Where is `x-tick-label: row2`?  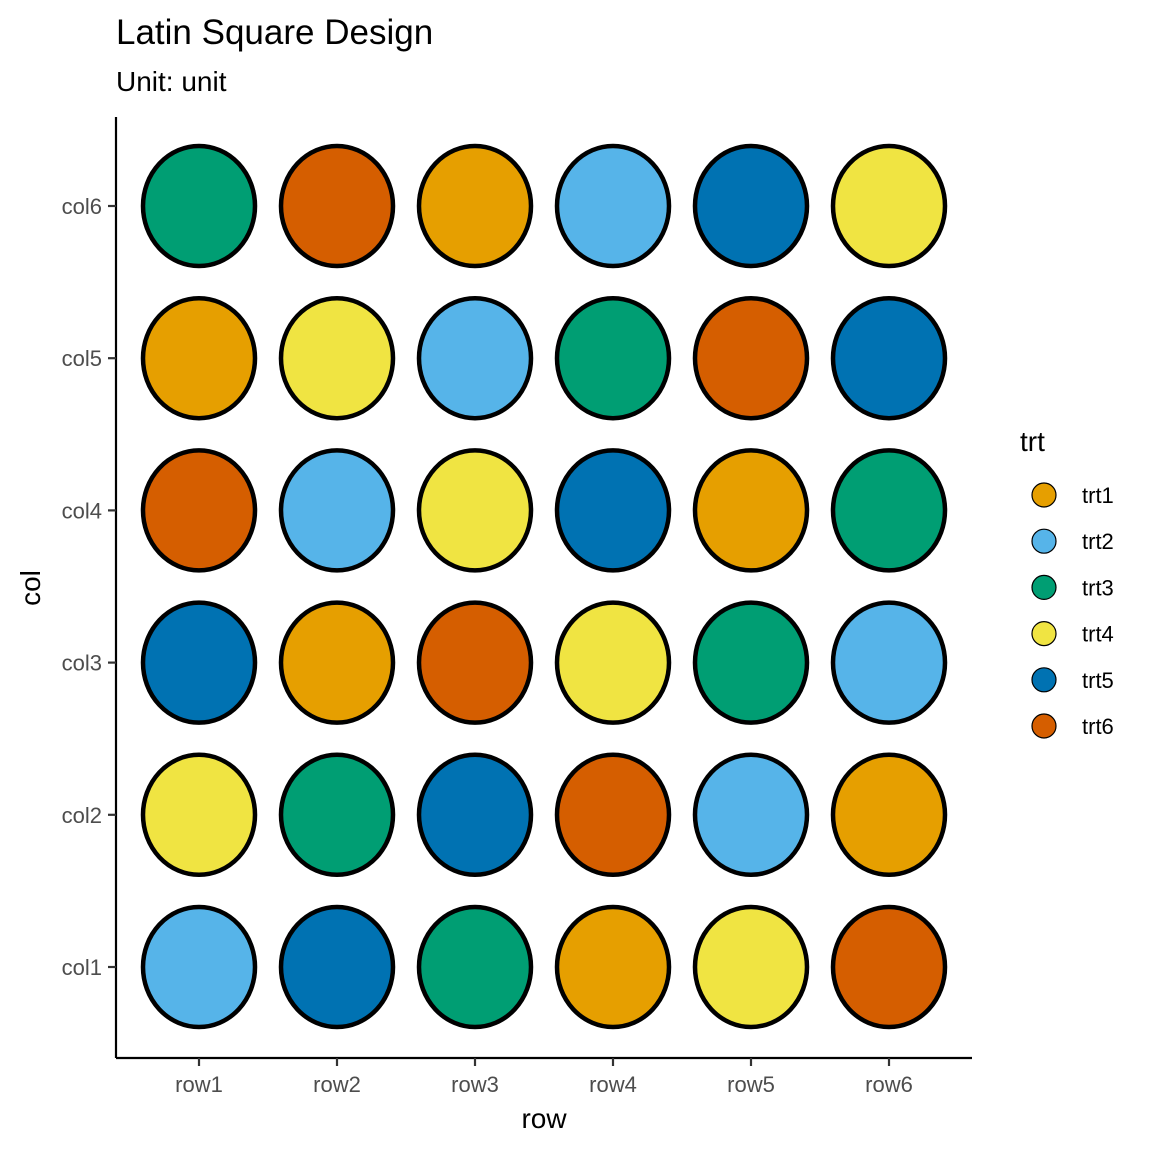 x-tick-label: row2 is located at coordinates (337, 1084).